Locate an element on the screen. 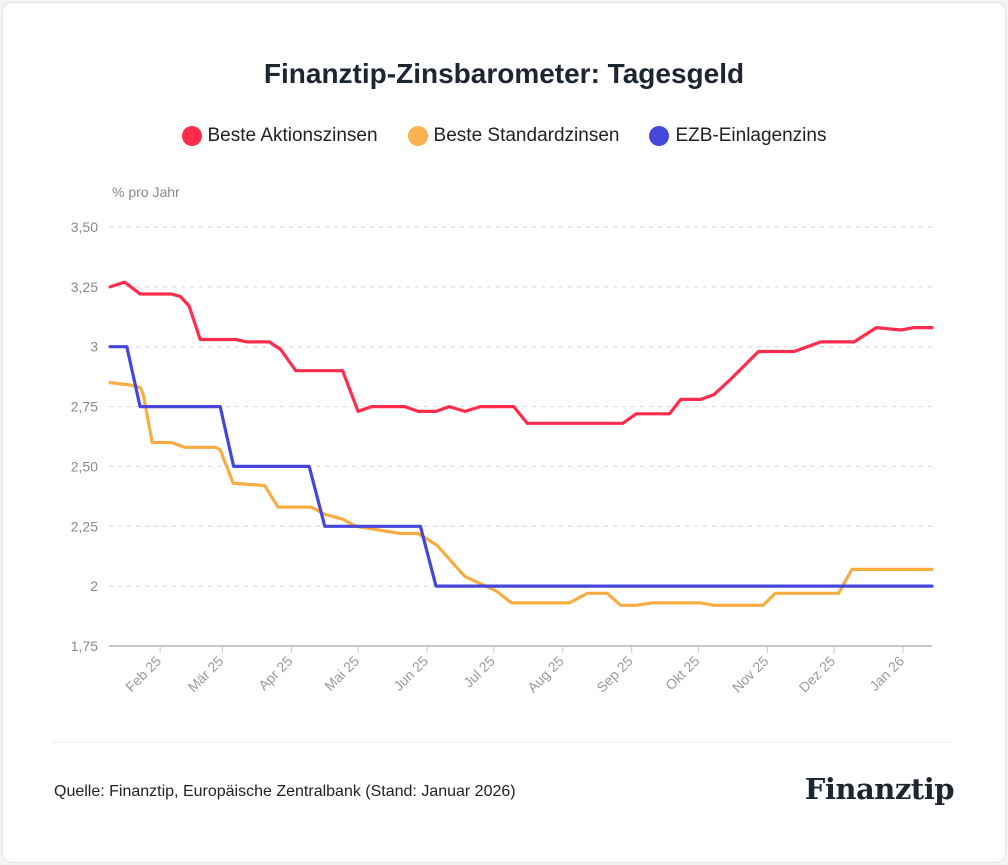 This screenshot has width=1008, height=865. x-tick-label: Apr 25 is located at coordinates (275, 673).